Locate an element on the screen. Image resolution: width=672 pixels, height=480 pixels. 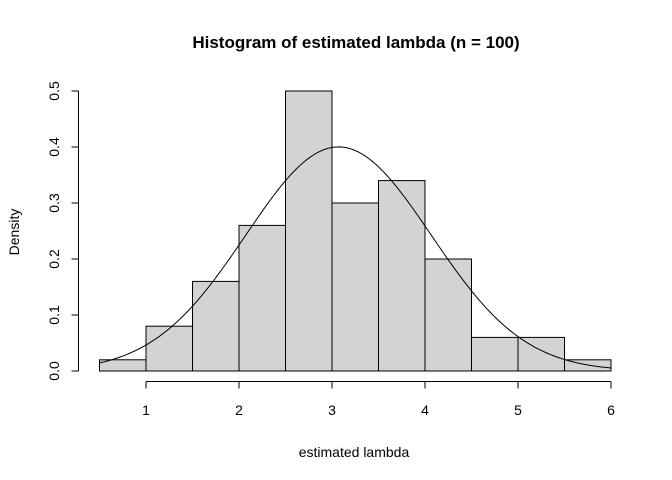
y-tick-label: 0.5 is located at coordinates (54, 91).